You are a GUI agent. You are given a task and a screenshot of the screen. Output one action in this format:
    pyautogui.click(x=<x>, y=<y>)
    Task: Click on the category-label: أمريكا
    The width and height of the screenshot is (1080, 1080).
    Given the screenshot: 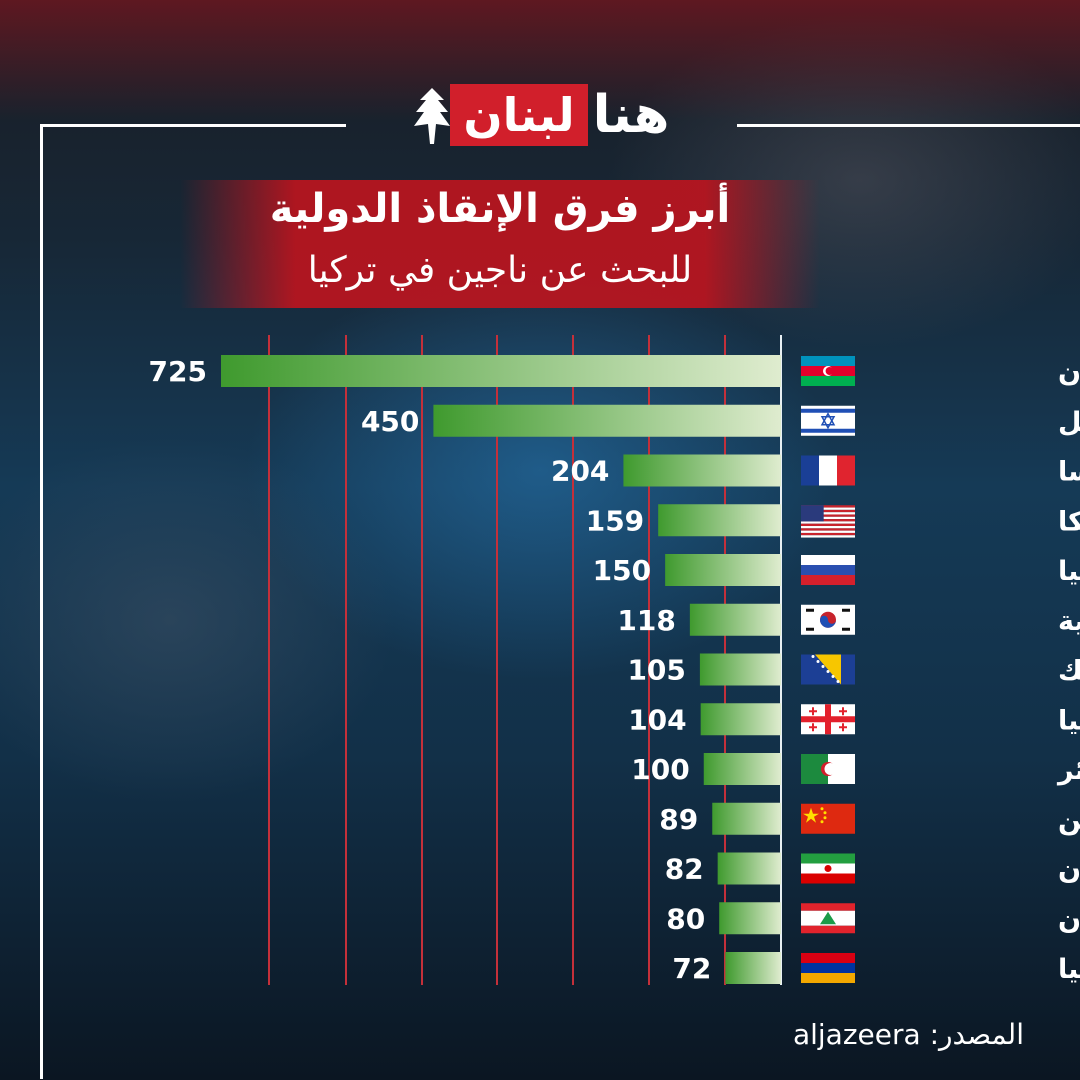 What is the action you would take?
    pyautogui.click(x=1069, y=520)
    